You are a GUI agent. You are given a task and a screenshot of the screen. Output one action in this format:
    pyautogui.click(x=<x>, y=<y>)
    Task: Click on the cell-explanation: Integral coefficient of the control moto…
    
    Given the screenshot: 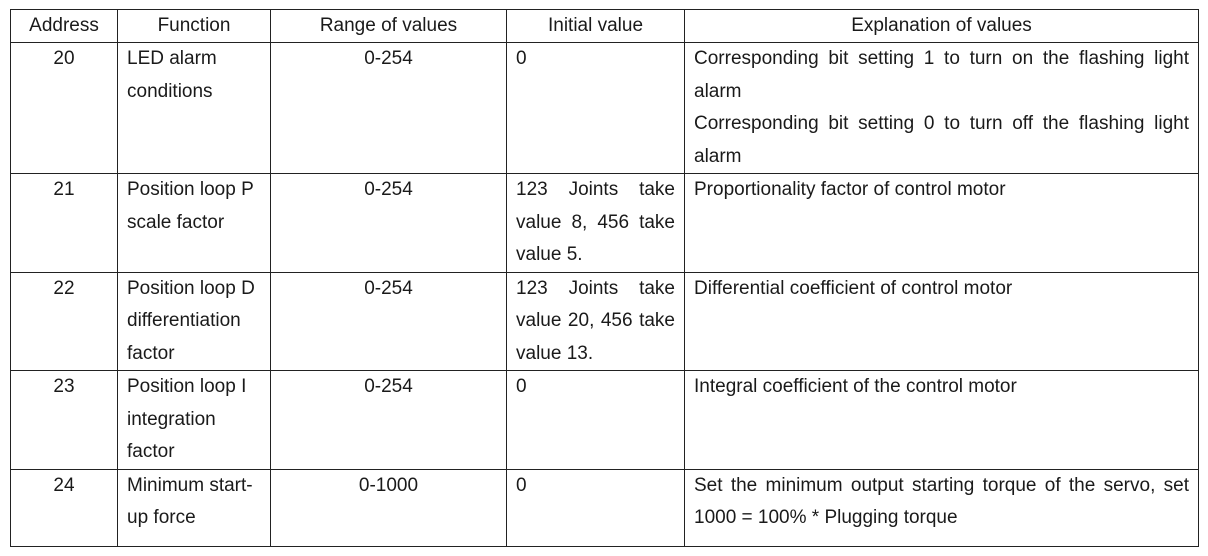 What is the action you would take?
    pyautogui.click(x=941, y=420)
    